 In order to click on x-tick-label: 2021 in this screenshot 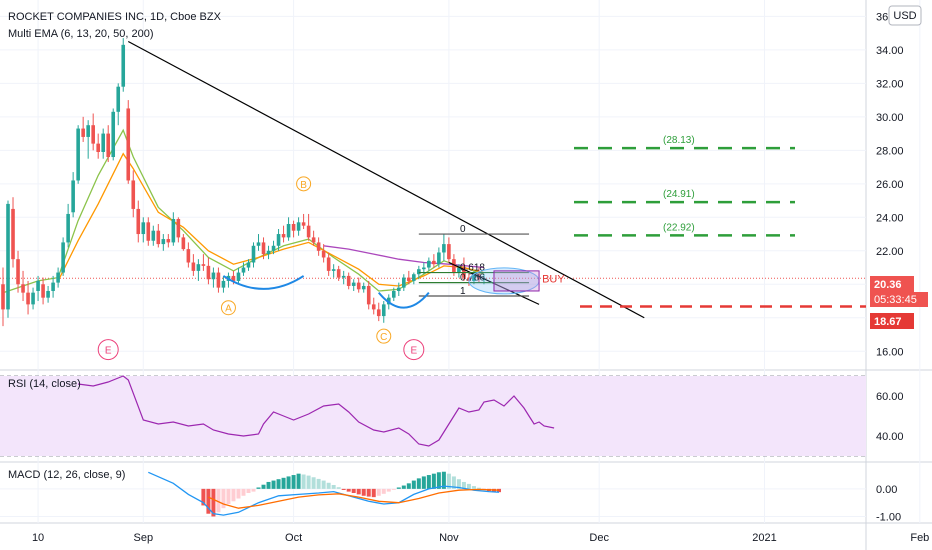, I will do `click(764, 538)`.